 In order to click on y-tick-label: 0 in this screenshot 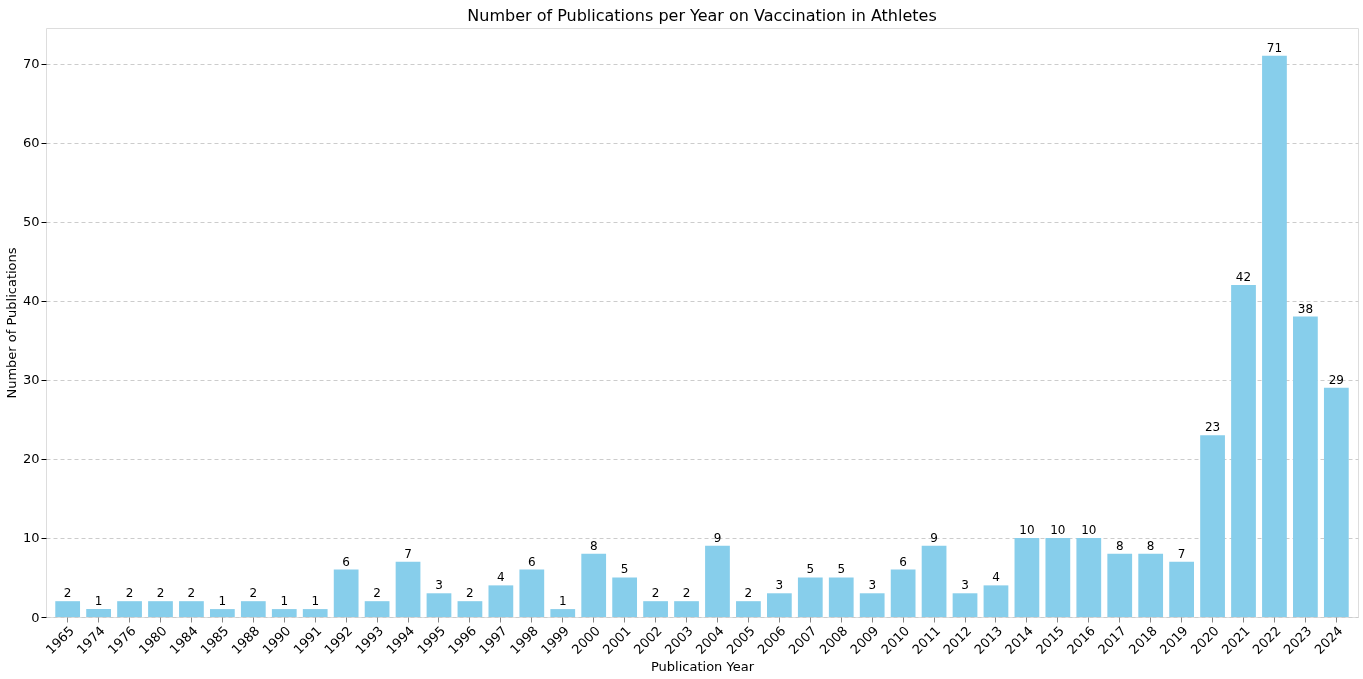, I will do `click(35, 617)`.